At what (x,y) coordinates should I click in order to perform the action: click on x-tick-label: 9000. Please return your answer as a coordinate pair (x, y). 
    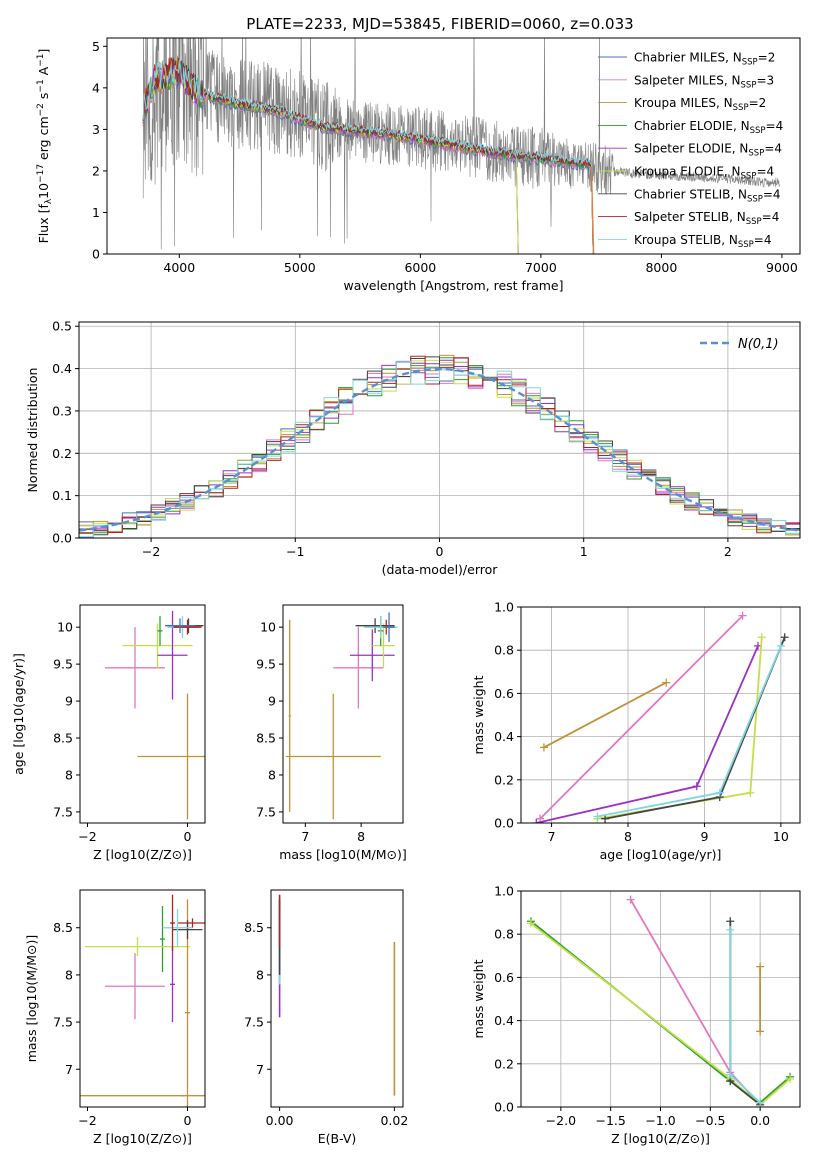
    Looking at the image, I should click on (782, 267).